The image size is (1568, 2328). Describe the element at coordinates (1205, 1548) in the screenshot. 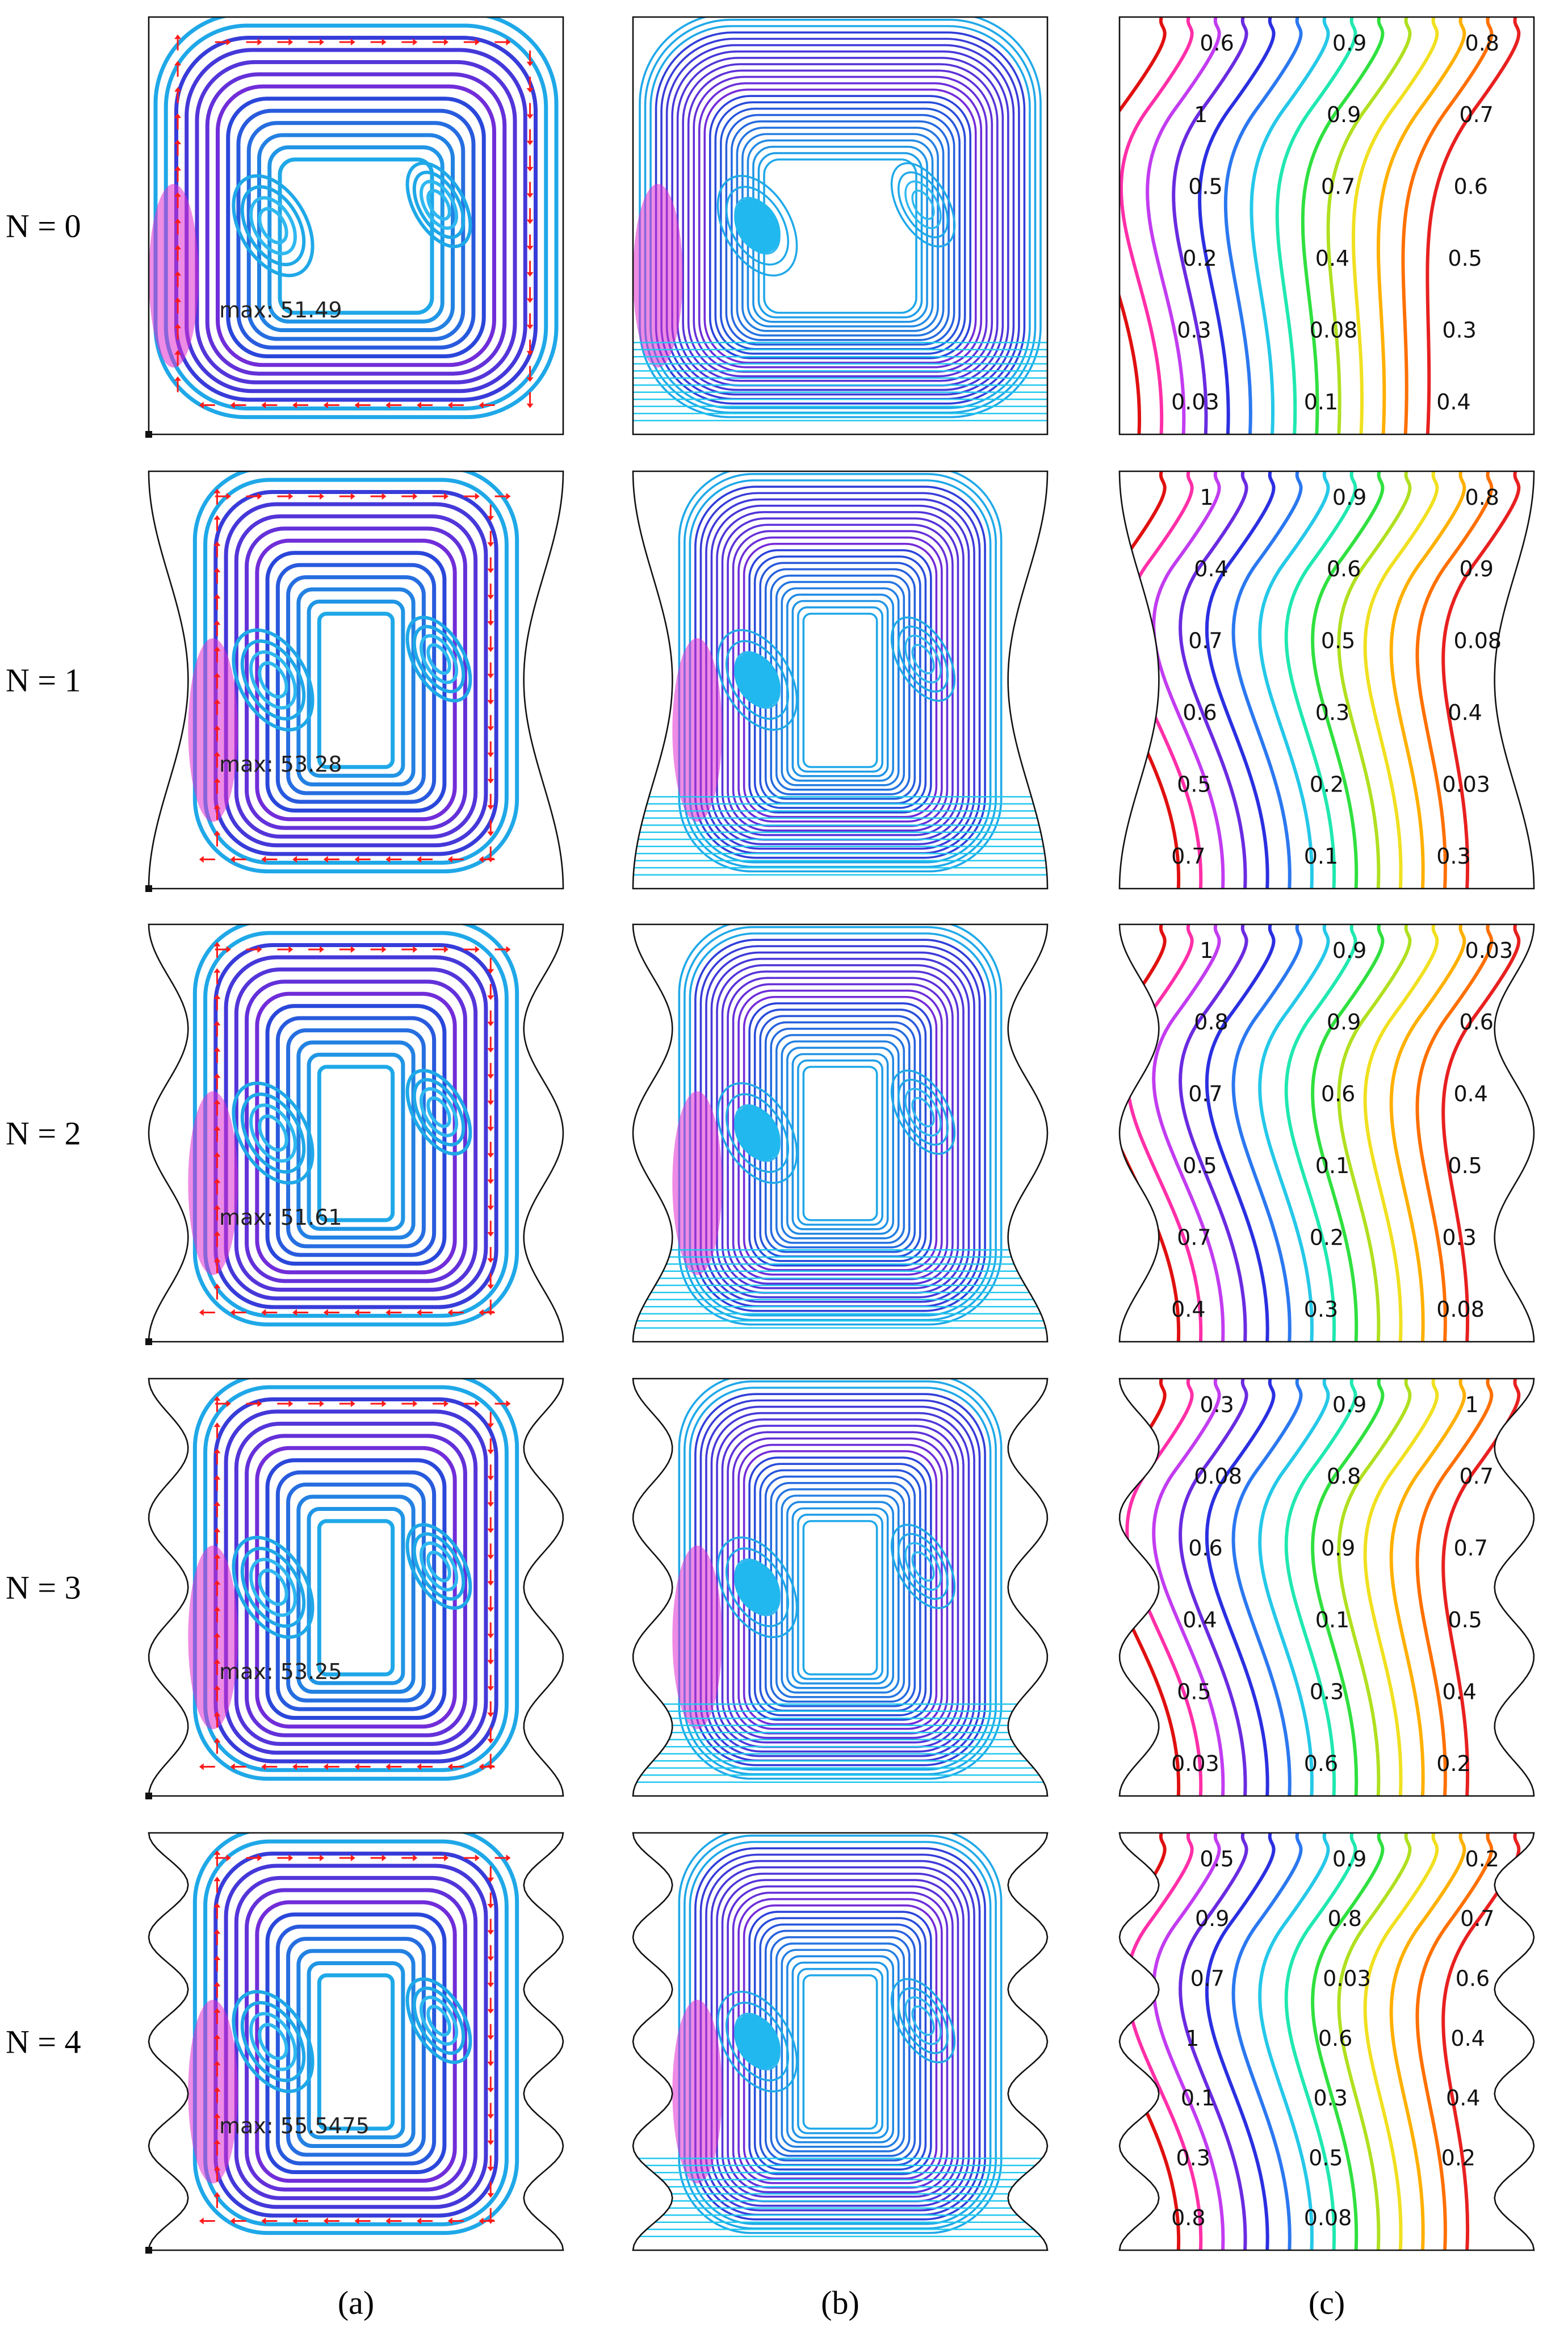

I see `isotherm-label: 0.6` at that location.